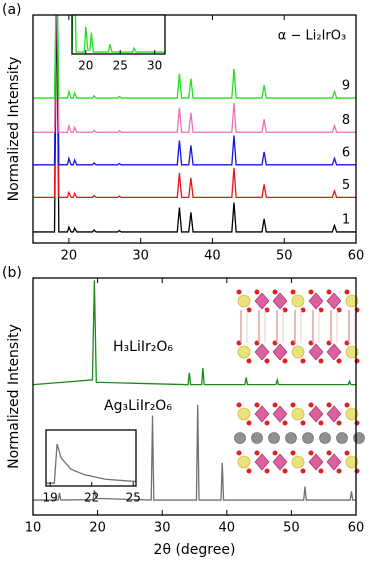 This screenshot has height=565, width=374. Describe the element at coordinates (299, 381) in the screenshot. I see `crystal-structures` at that location.